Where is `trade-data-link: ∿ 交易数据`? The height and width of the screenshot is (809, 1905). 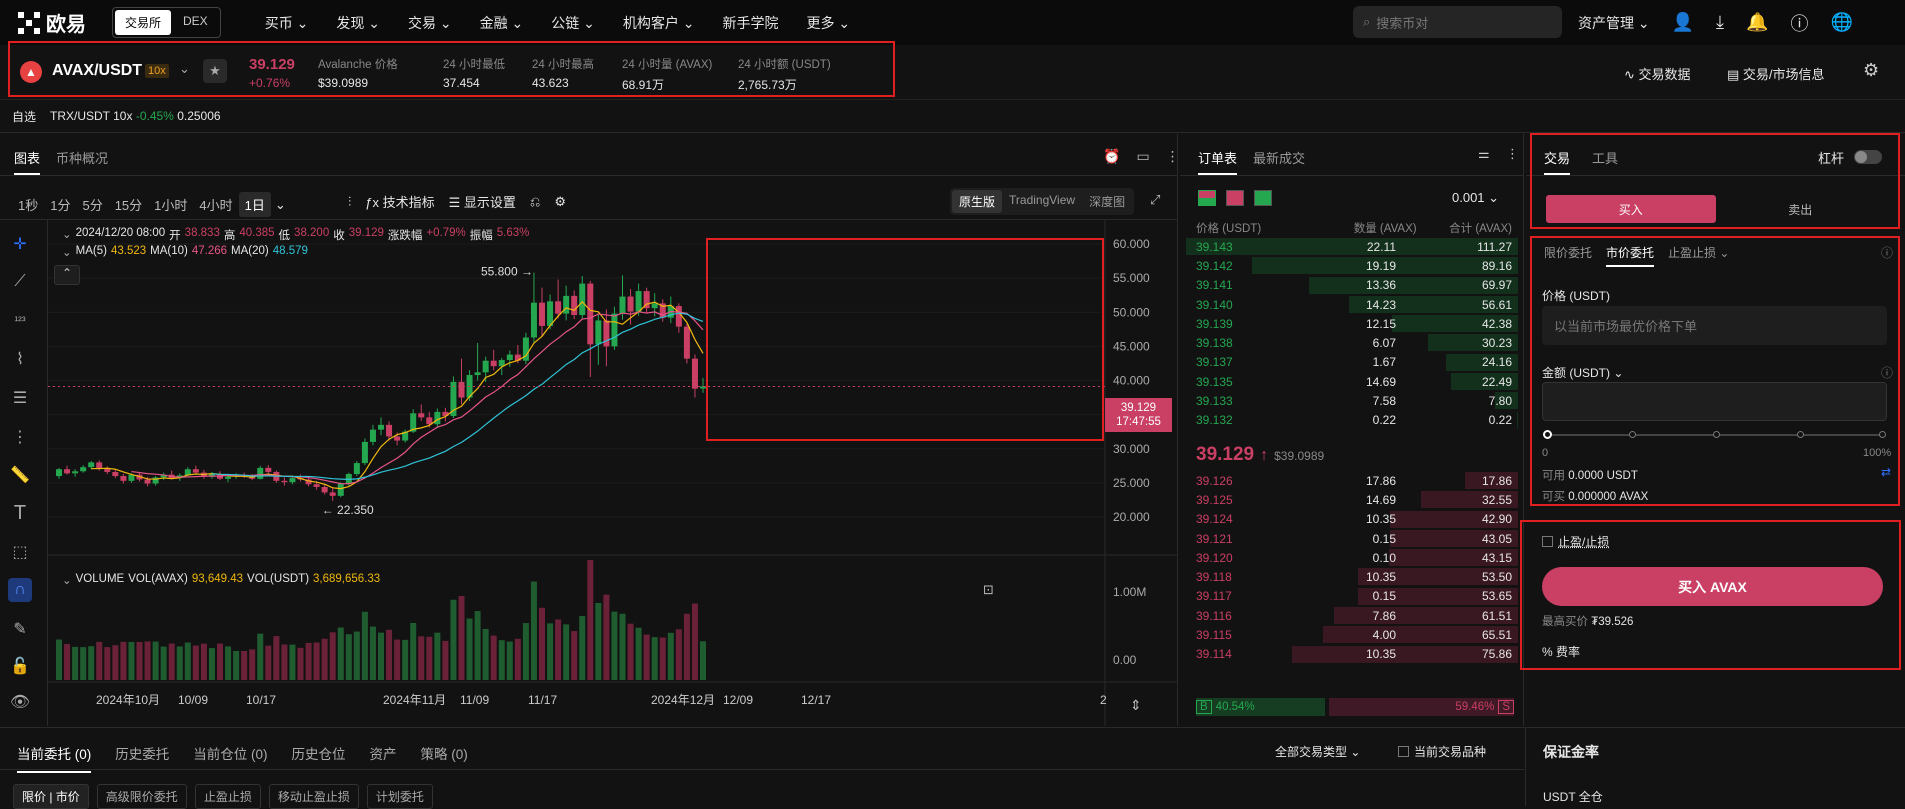 trade-data-link: ∿ 交易数据 is located at coordinates (1657, 74).